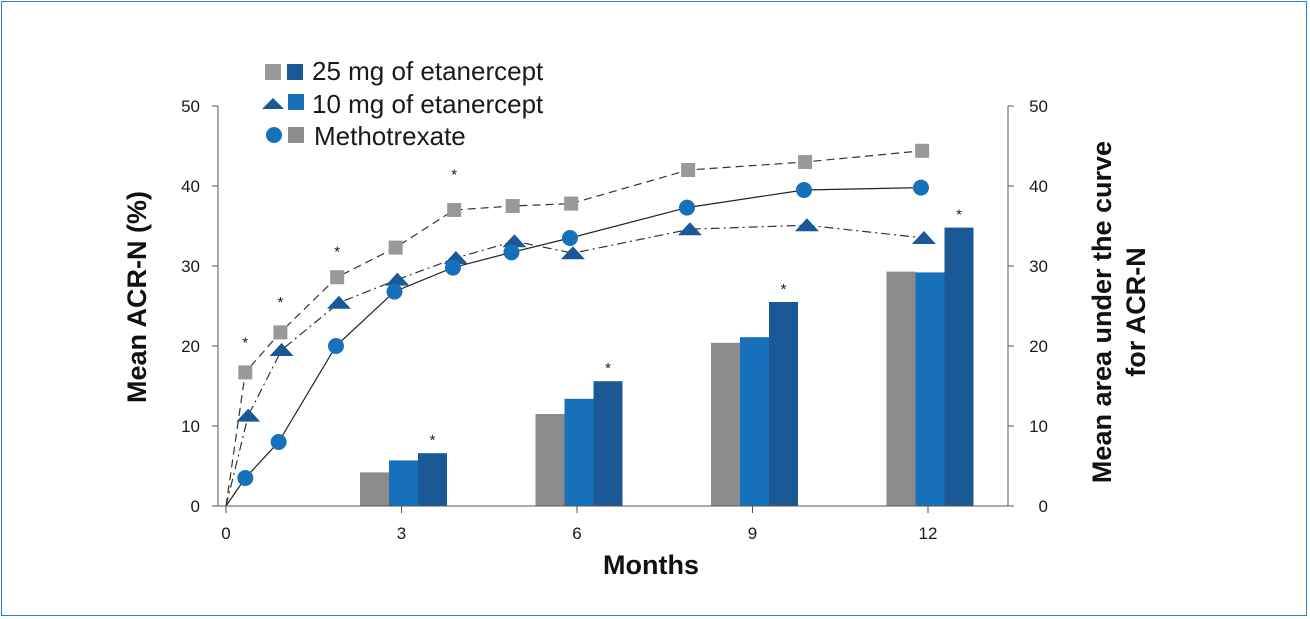 Image resolution: width=1310 pixels, height=619 pixels. I want to click on x-tick-label: 12, so click(928, 533).